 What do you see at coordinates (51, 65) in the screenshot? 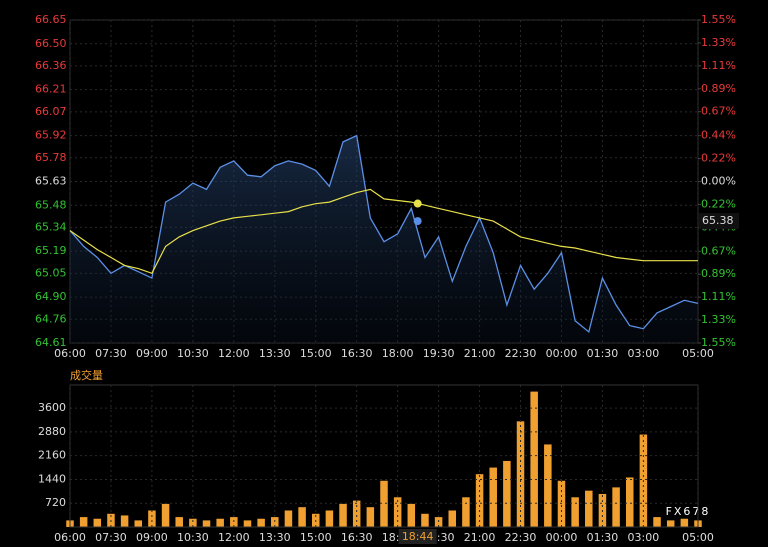
I see `y-tick-label: 66.36` at bounding box center [51, 65].